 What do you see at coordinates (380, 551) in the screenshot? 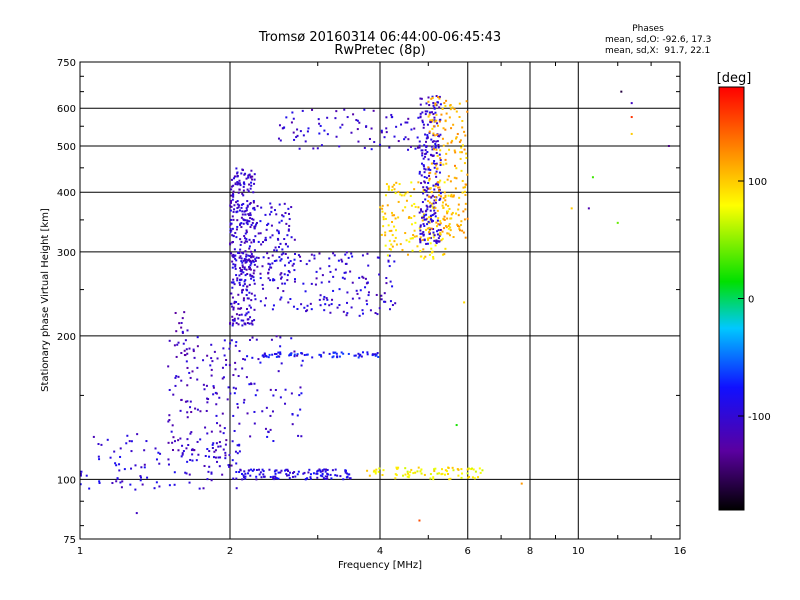
I see `x-tick-label: 4` at bounding box center [380, 551].